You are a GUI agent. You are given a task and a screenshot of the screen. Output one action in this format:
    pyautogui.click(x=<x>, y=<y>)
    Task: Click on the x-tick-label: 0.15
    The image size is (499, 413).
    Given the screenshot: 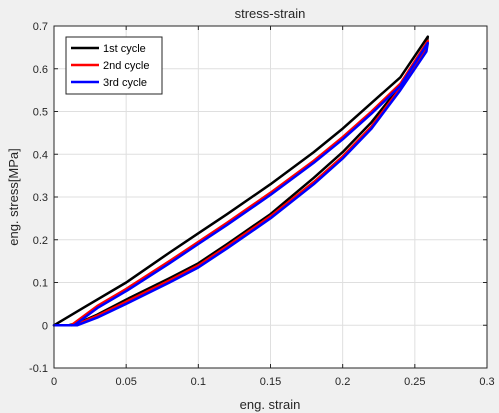 What is the action you would take?
    pyautogui.click(x=270, y=382)
    